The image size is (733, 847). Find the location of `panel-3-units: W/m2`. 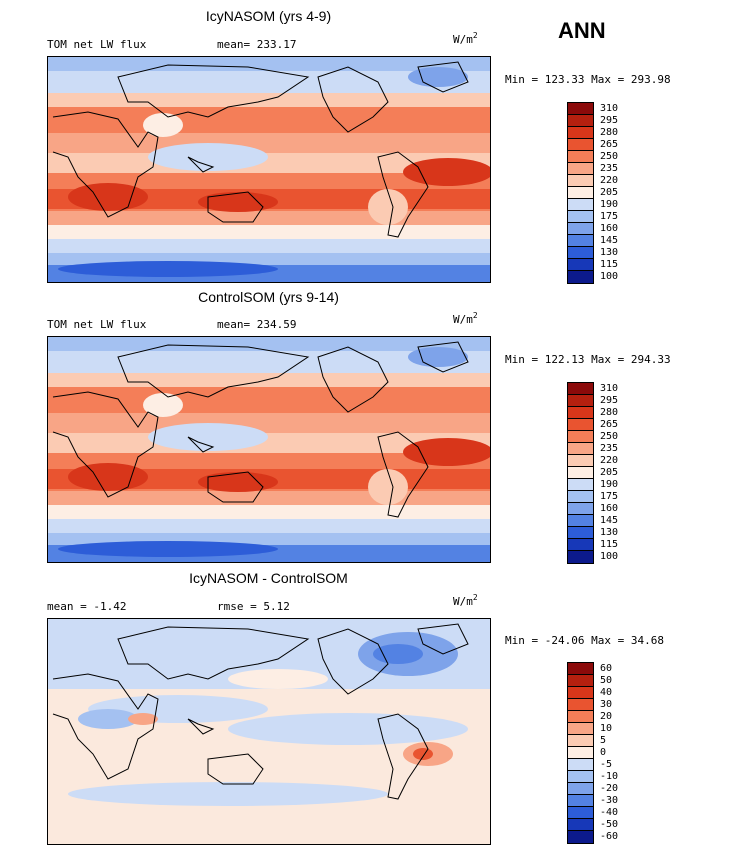

panel-3-units: W/m2 is located at coordinates (465, 600).